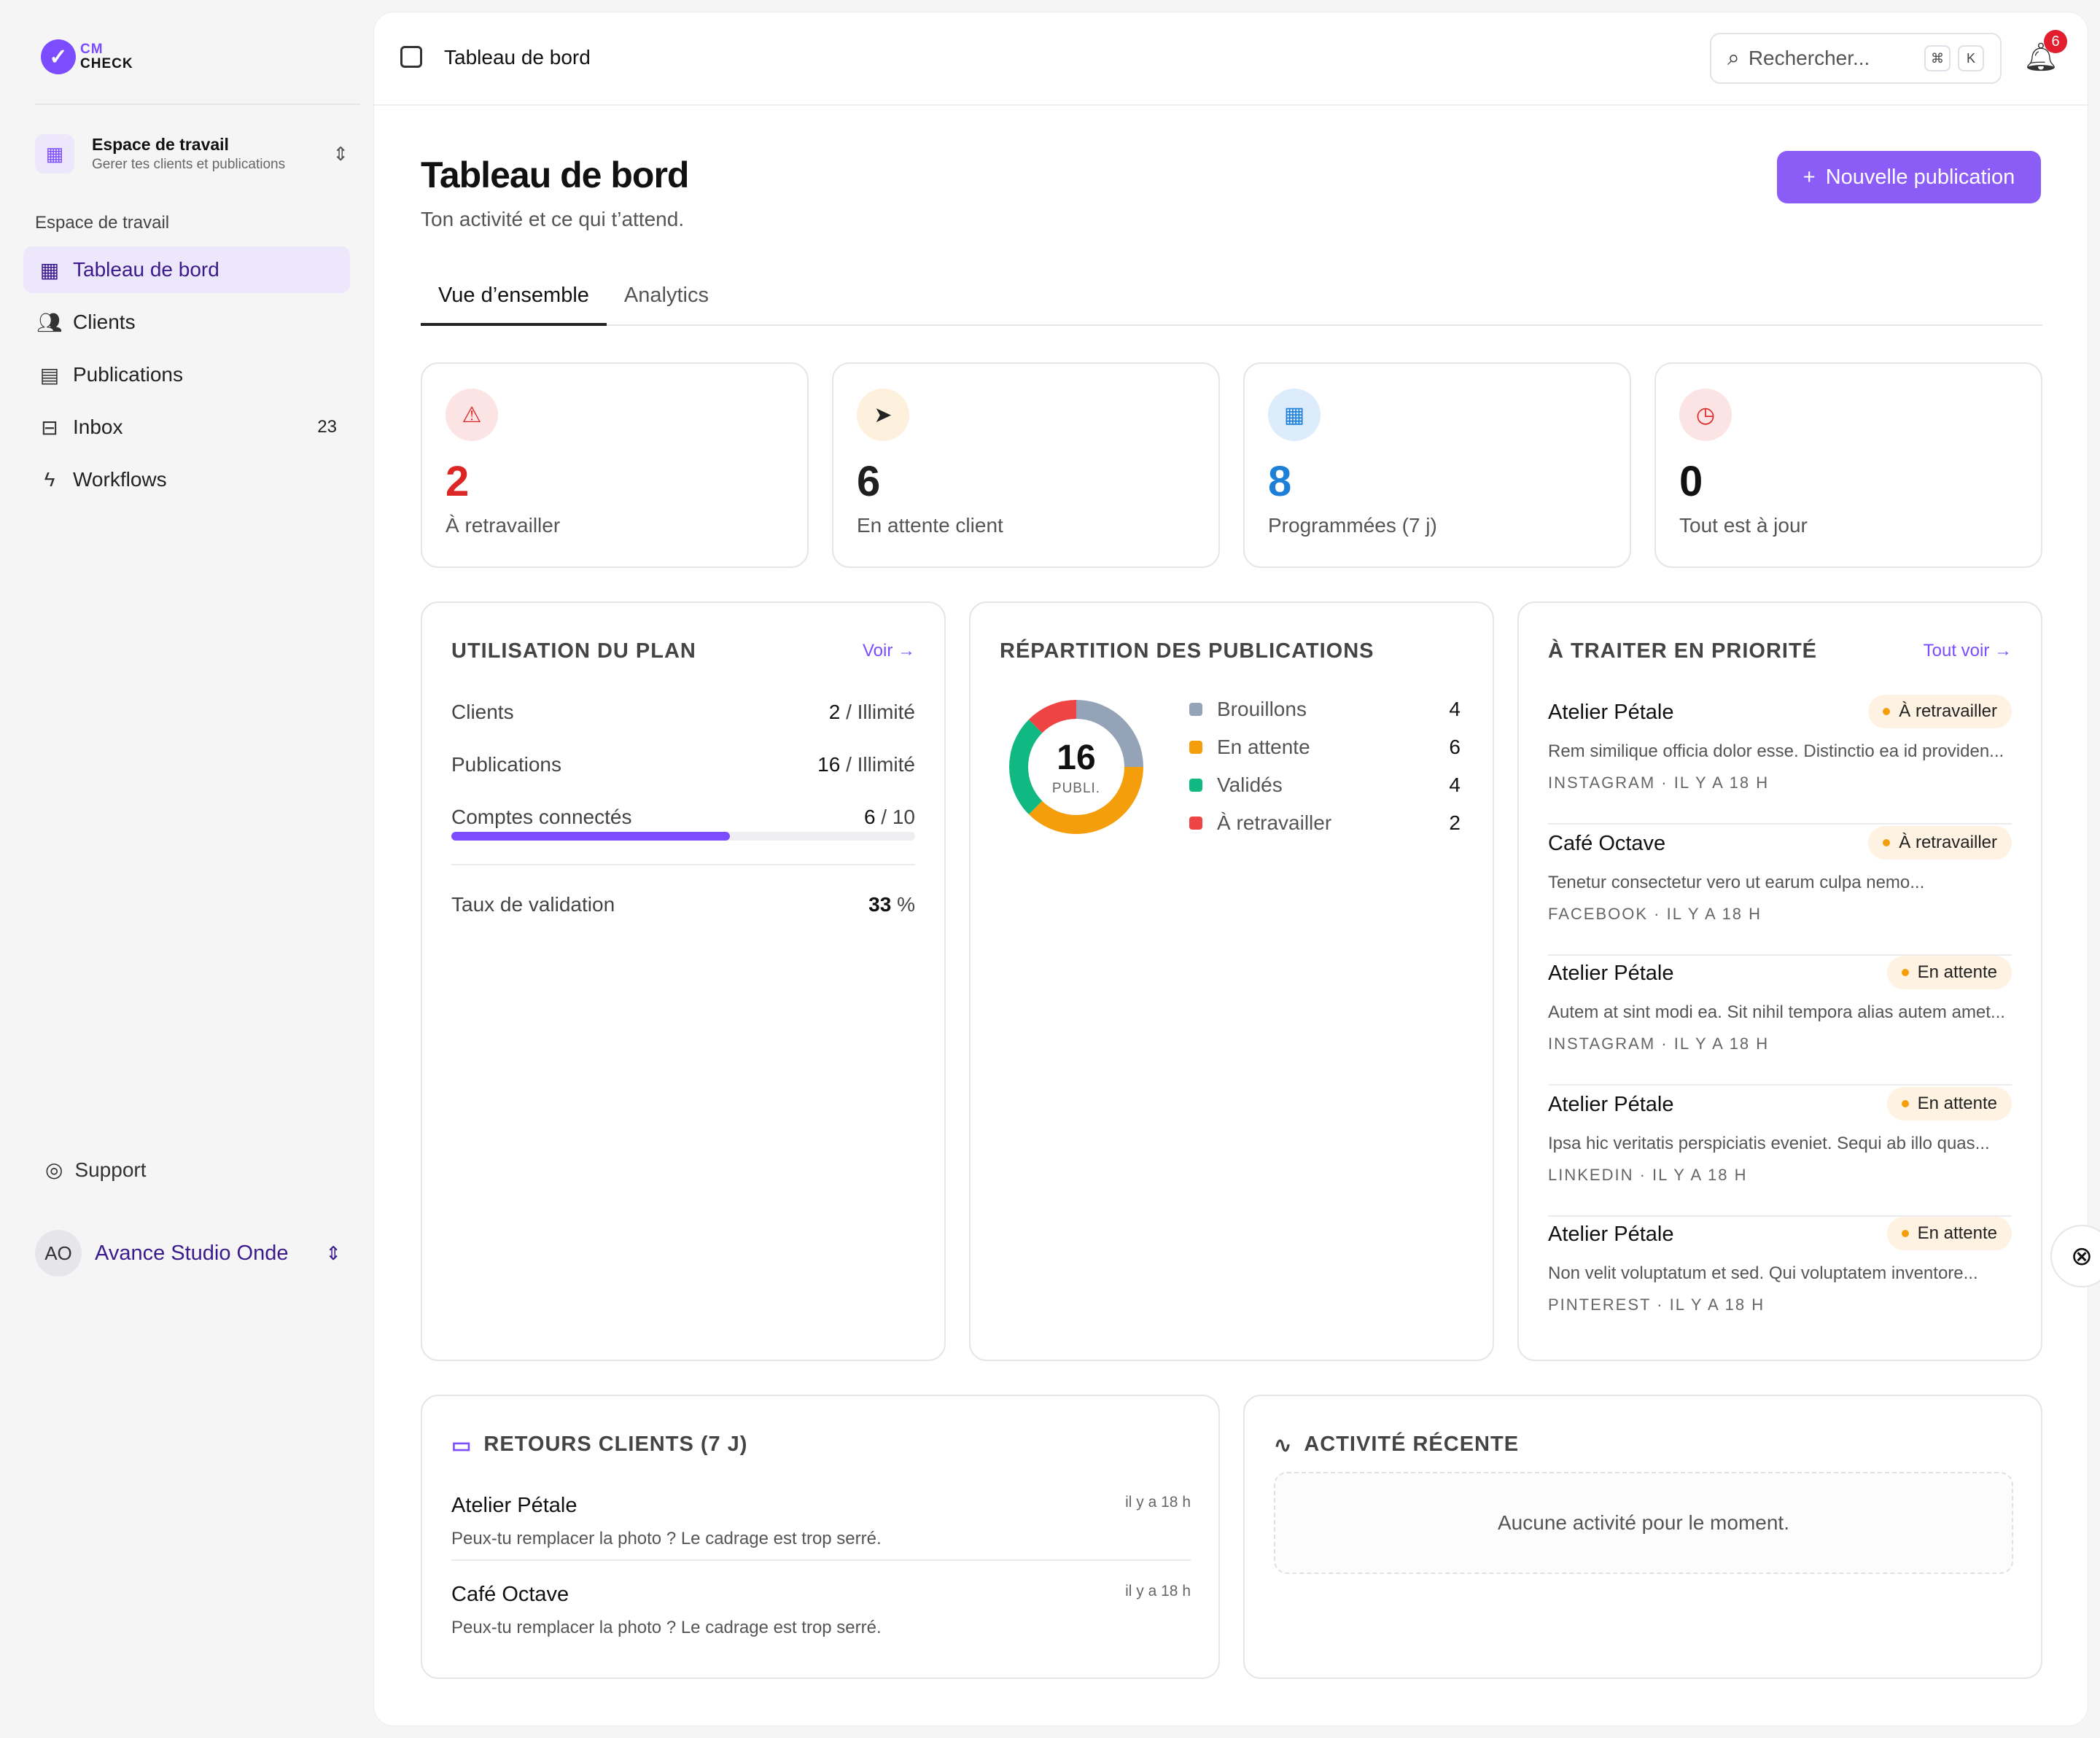 The image size is (2100, 1738). I want to click on sidebar-item-dashboard: ▦ Tableau de bord, so click(186, 269).